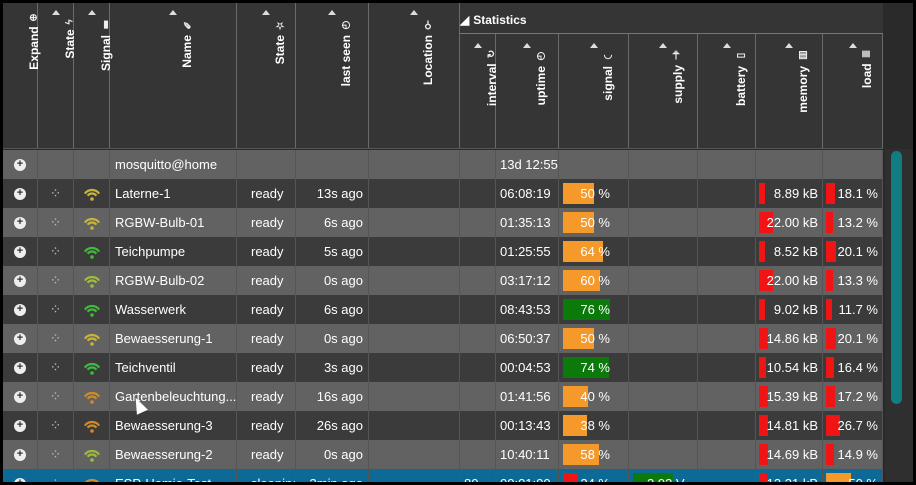  I want to click on uptime: 01:41:56, so click(525, 396).